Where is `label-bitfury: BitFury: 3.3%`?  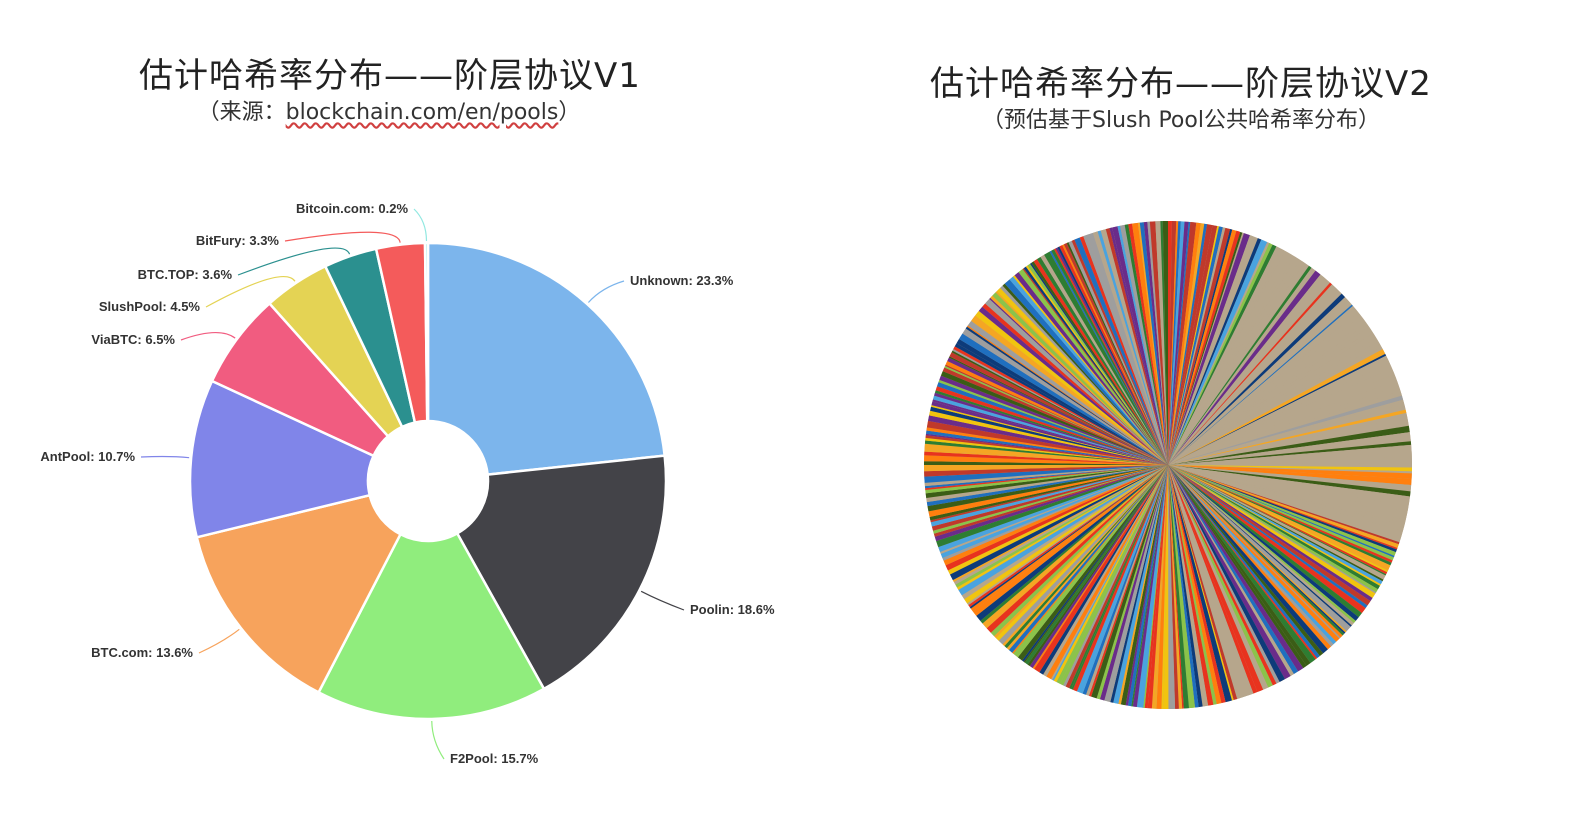
label-bitfury: BitFury: 3.3% is located at coordinates (238, 240).